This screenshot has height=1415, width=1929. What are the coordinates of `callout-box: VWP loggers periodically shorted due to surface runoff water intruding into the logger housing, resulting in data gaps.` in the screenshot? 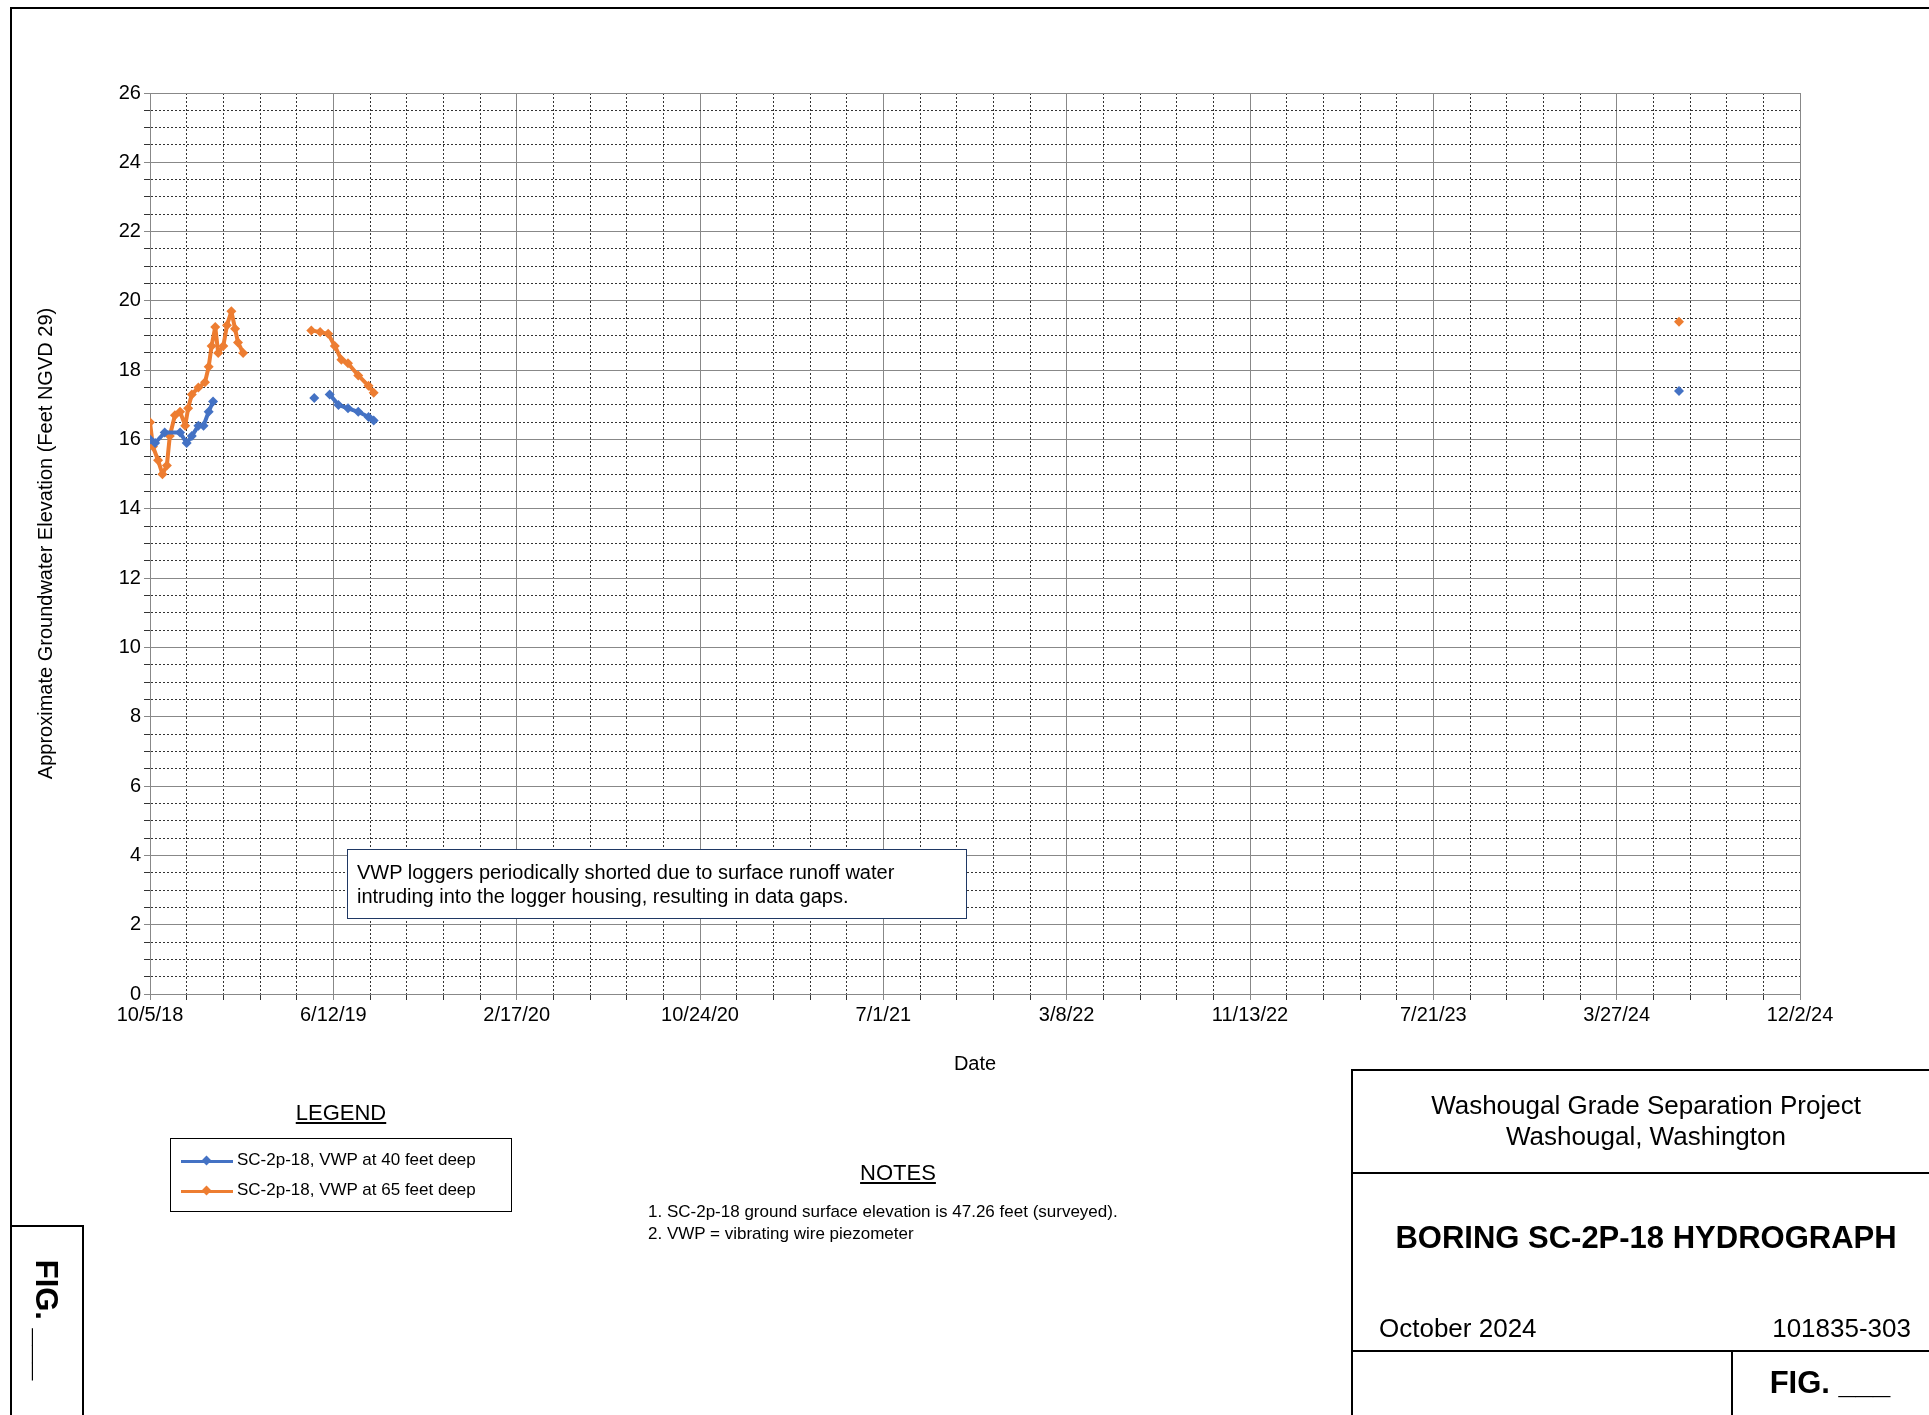 It's located at (657, 884).